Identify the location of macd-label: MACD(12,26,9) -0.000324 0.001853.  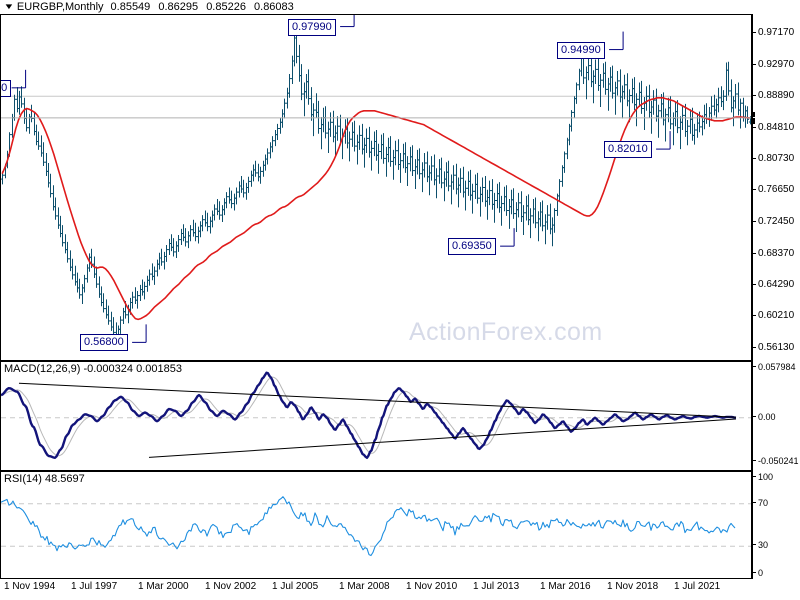
(93, 369).